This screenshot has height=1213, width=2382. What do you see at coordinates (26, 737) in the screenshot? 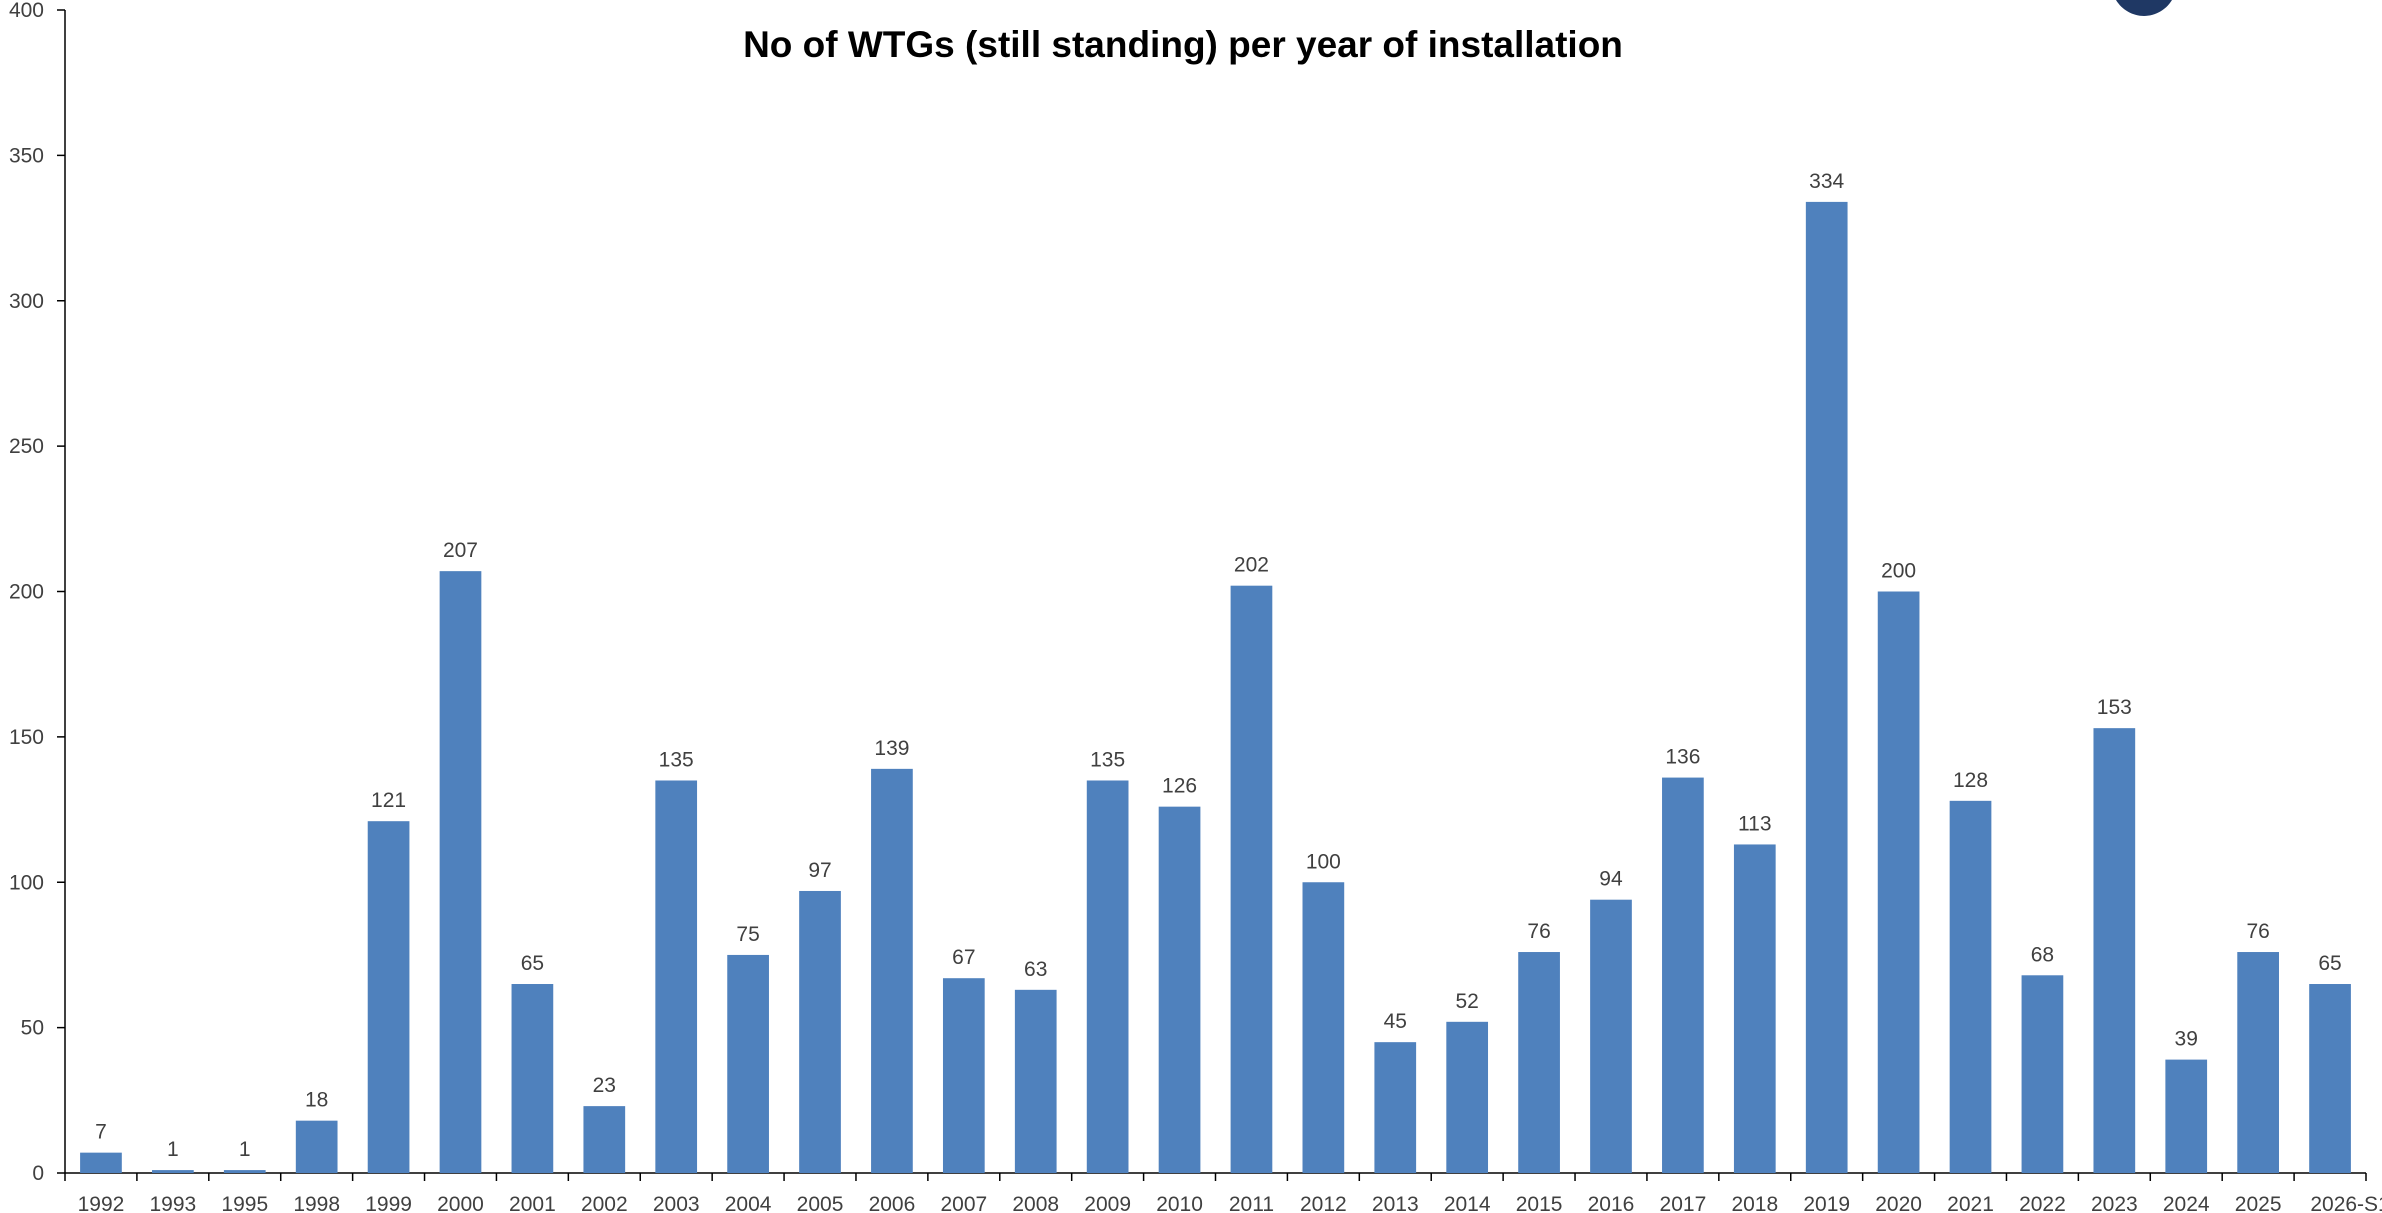
I see `y-tick-label: 150` at bounding box center [26, 737].